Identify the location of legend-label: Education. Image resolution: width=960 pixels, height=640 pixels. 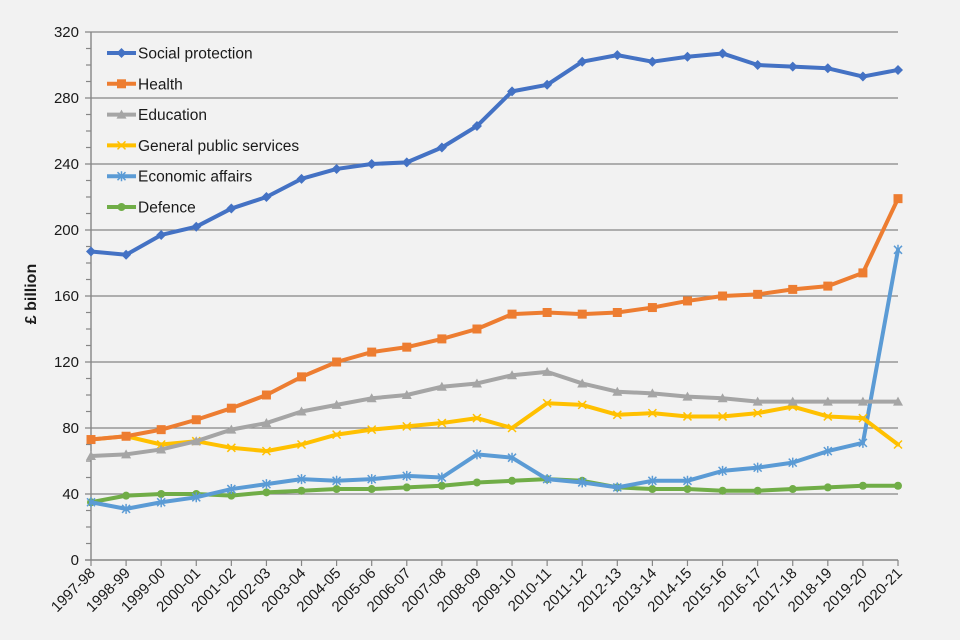
(172, 115).